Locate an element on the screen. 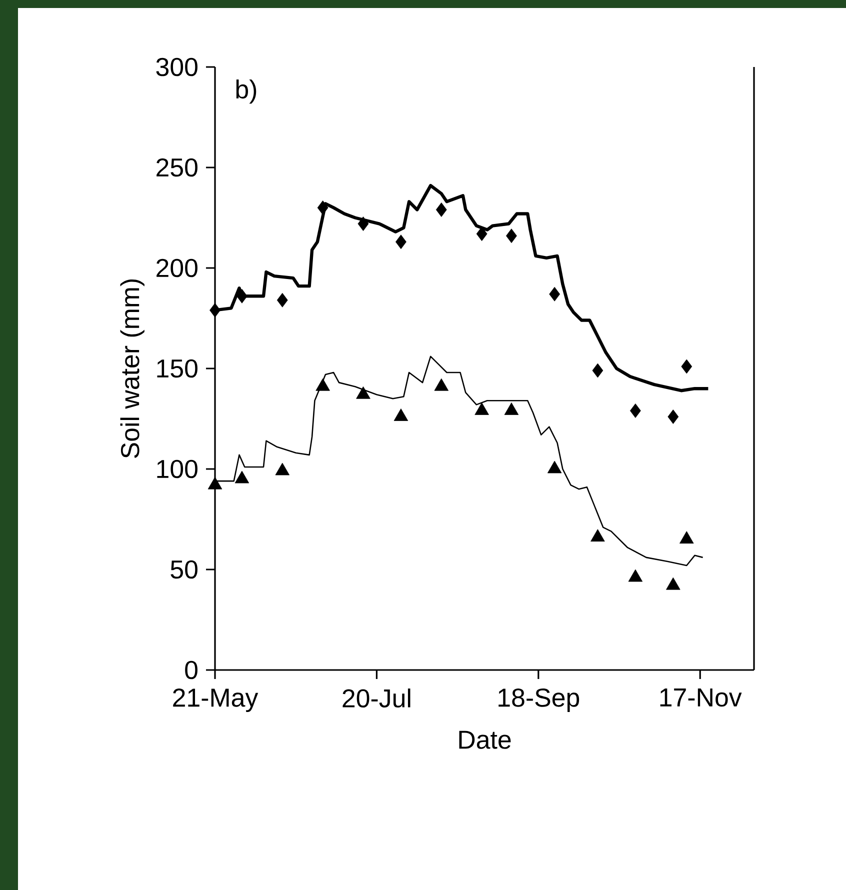 This screenshot has height=890, width=846. y-tick-label: 150 is located at coordinates (177, 368).